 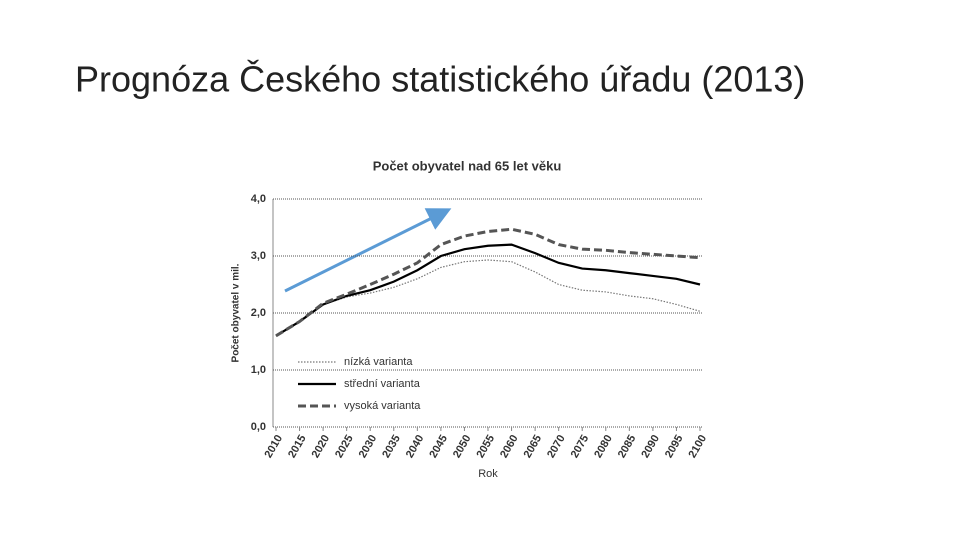 I want to click on x-tick-label: 2035, so click(x=391, y=446).